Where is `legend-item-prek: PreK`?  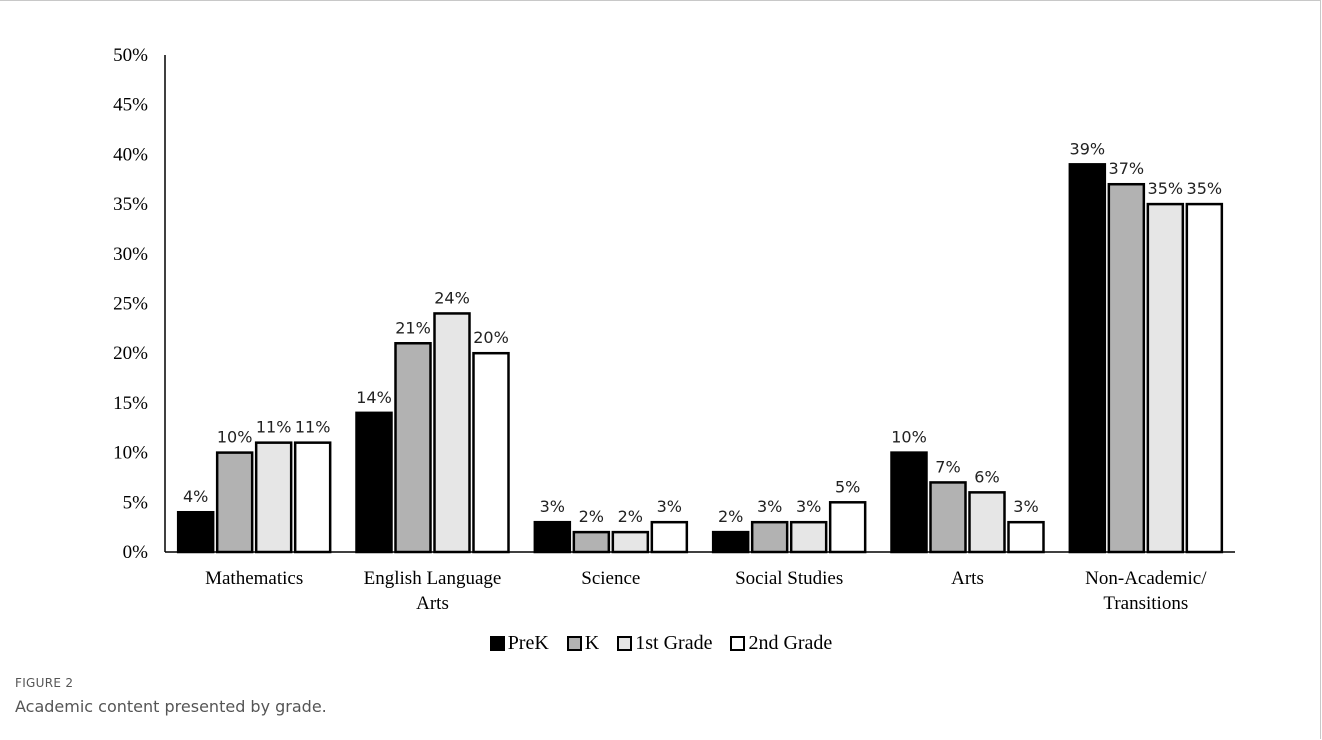 legend-item-prek: PreK is located at coordinates (519, 643).